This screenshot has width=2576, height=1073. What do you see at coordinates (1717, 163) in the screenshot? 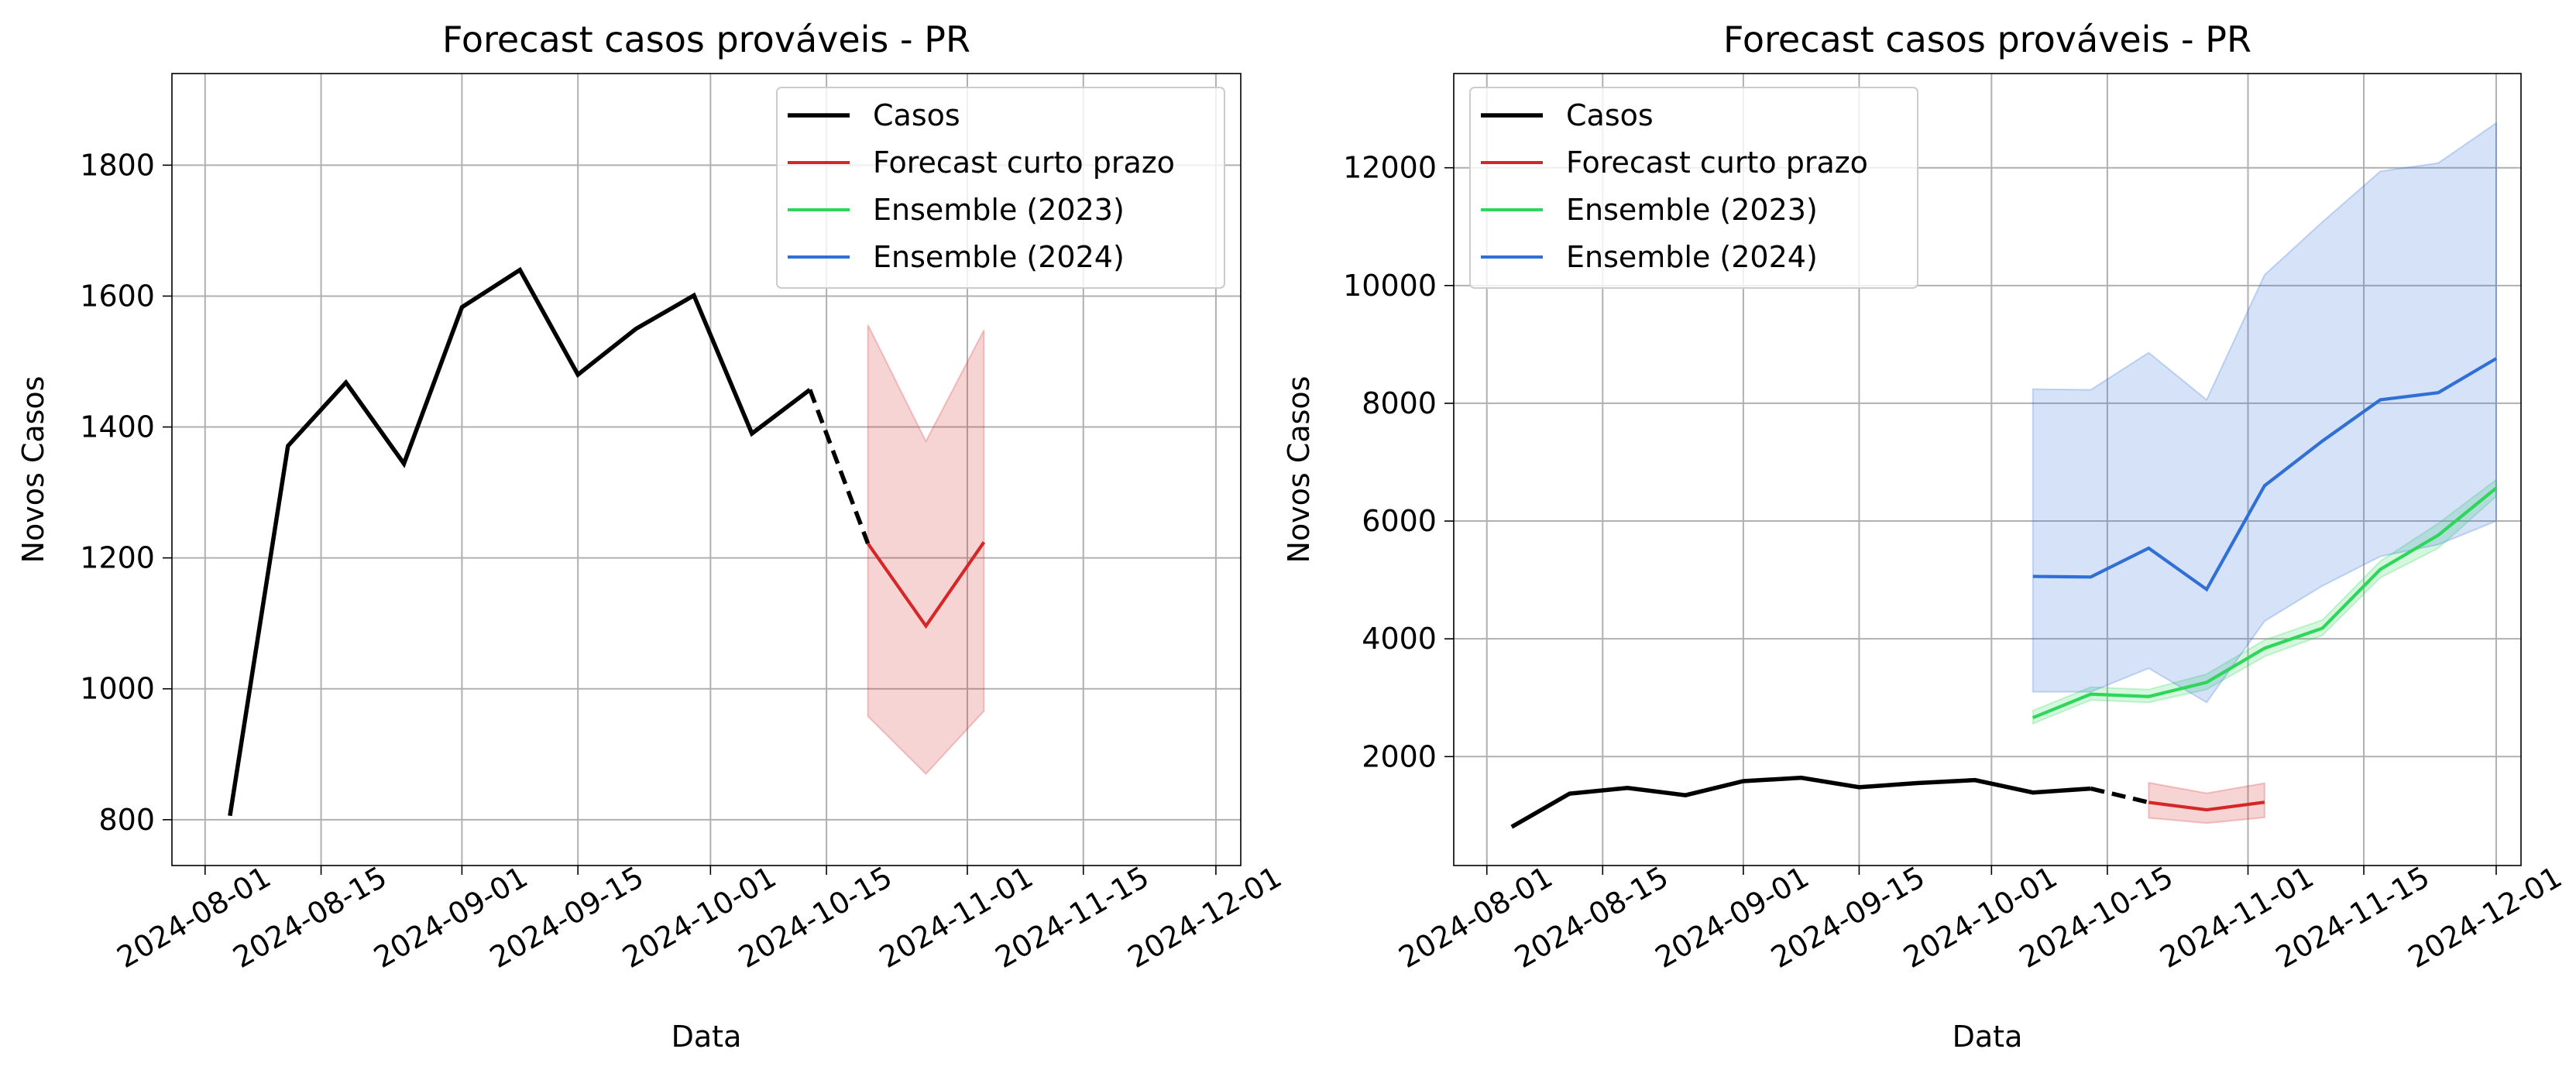
I see `chart-right-legend-label-forecast: Forecast curto prazo` at bounding box center [1717, 163].